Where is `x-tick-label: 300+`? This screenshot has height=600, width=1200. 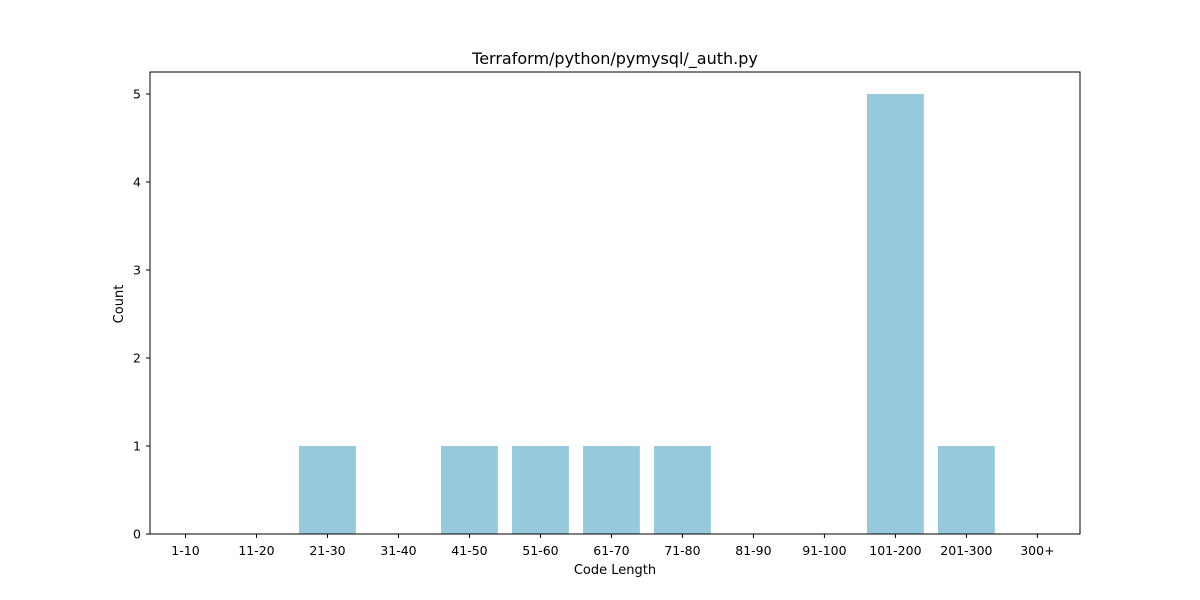
x-tick-label: 300+ is located at coordinates (1037, 550).